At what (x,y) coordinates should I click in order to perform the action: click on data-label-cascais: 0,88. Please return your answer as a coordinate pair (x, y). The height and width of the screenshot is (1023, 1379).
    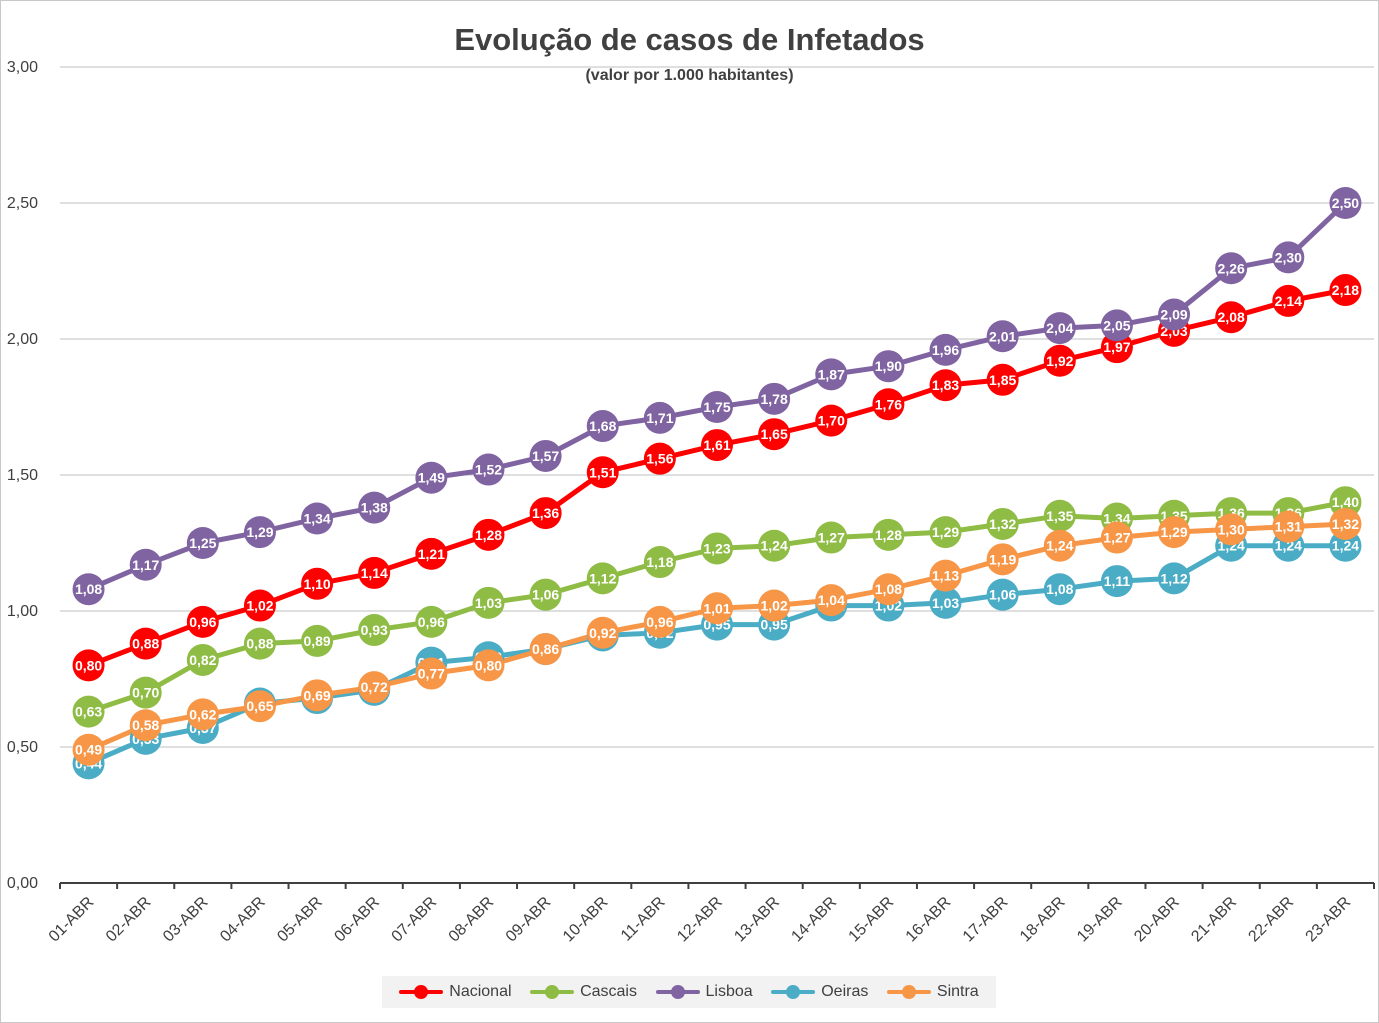
    Looking at the image, I should click on (259, 644).